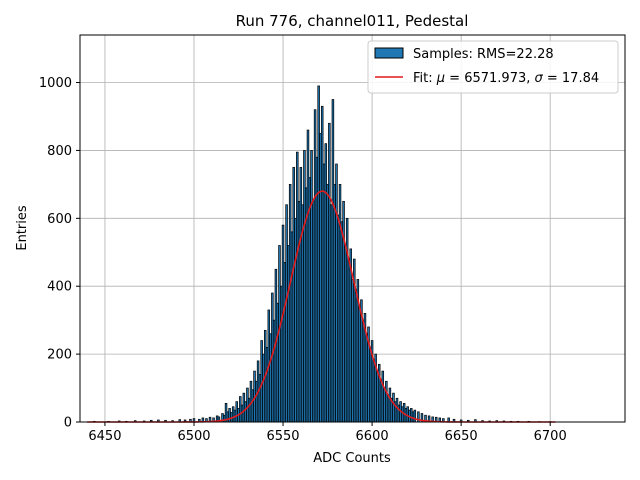 The image size is (640, 480). What do you see at coordinates (55, 83) in the screenshot?
I see `y-tick-label: 1000` at bounding box center [55, 83].